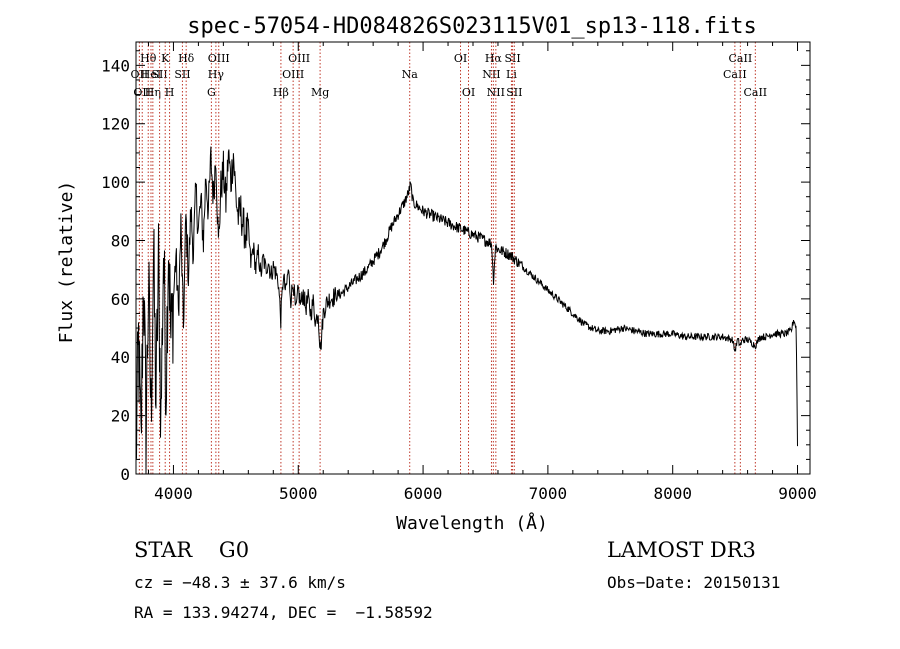 The height and width of the screenshot is (649, 900). I want to click on x-tick-label: 7000, so click(548, 493).